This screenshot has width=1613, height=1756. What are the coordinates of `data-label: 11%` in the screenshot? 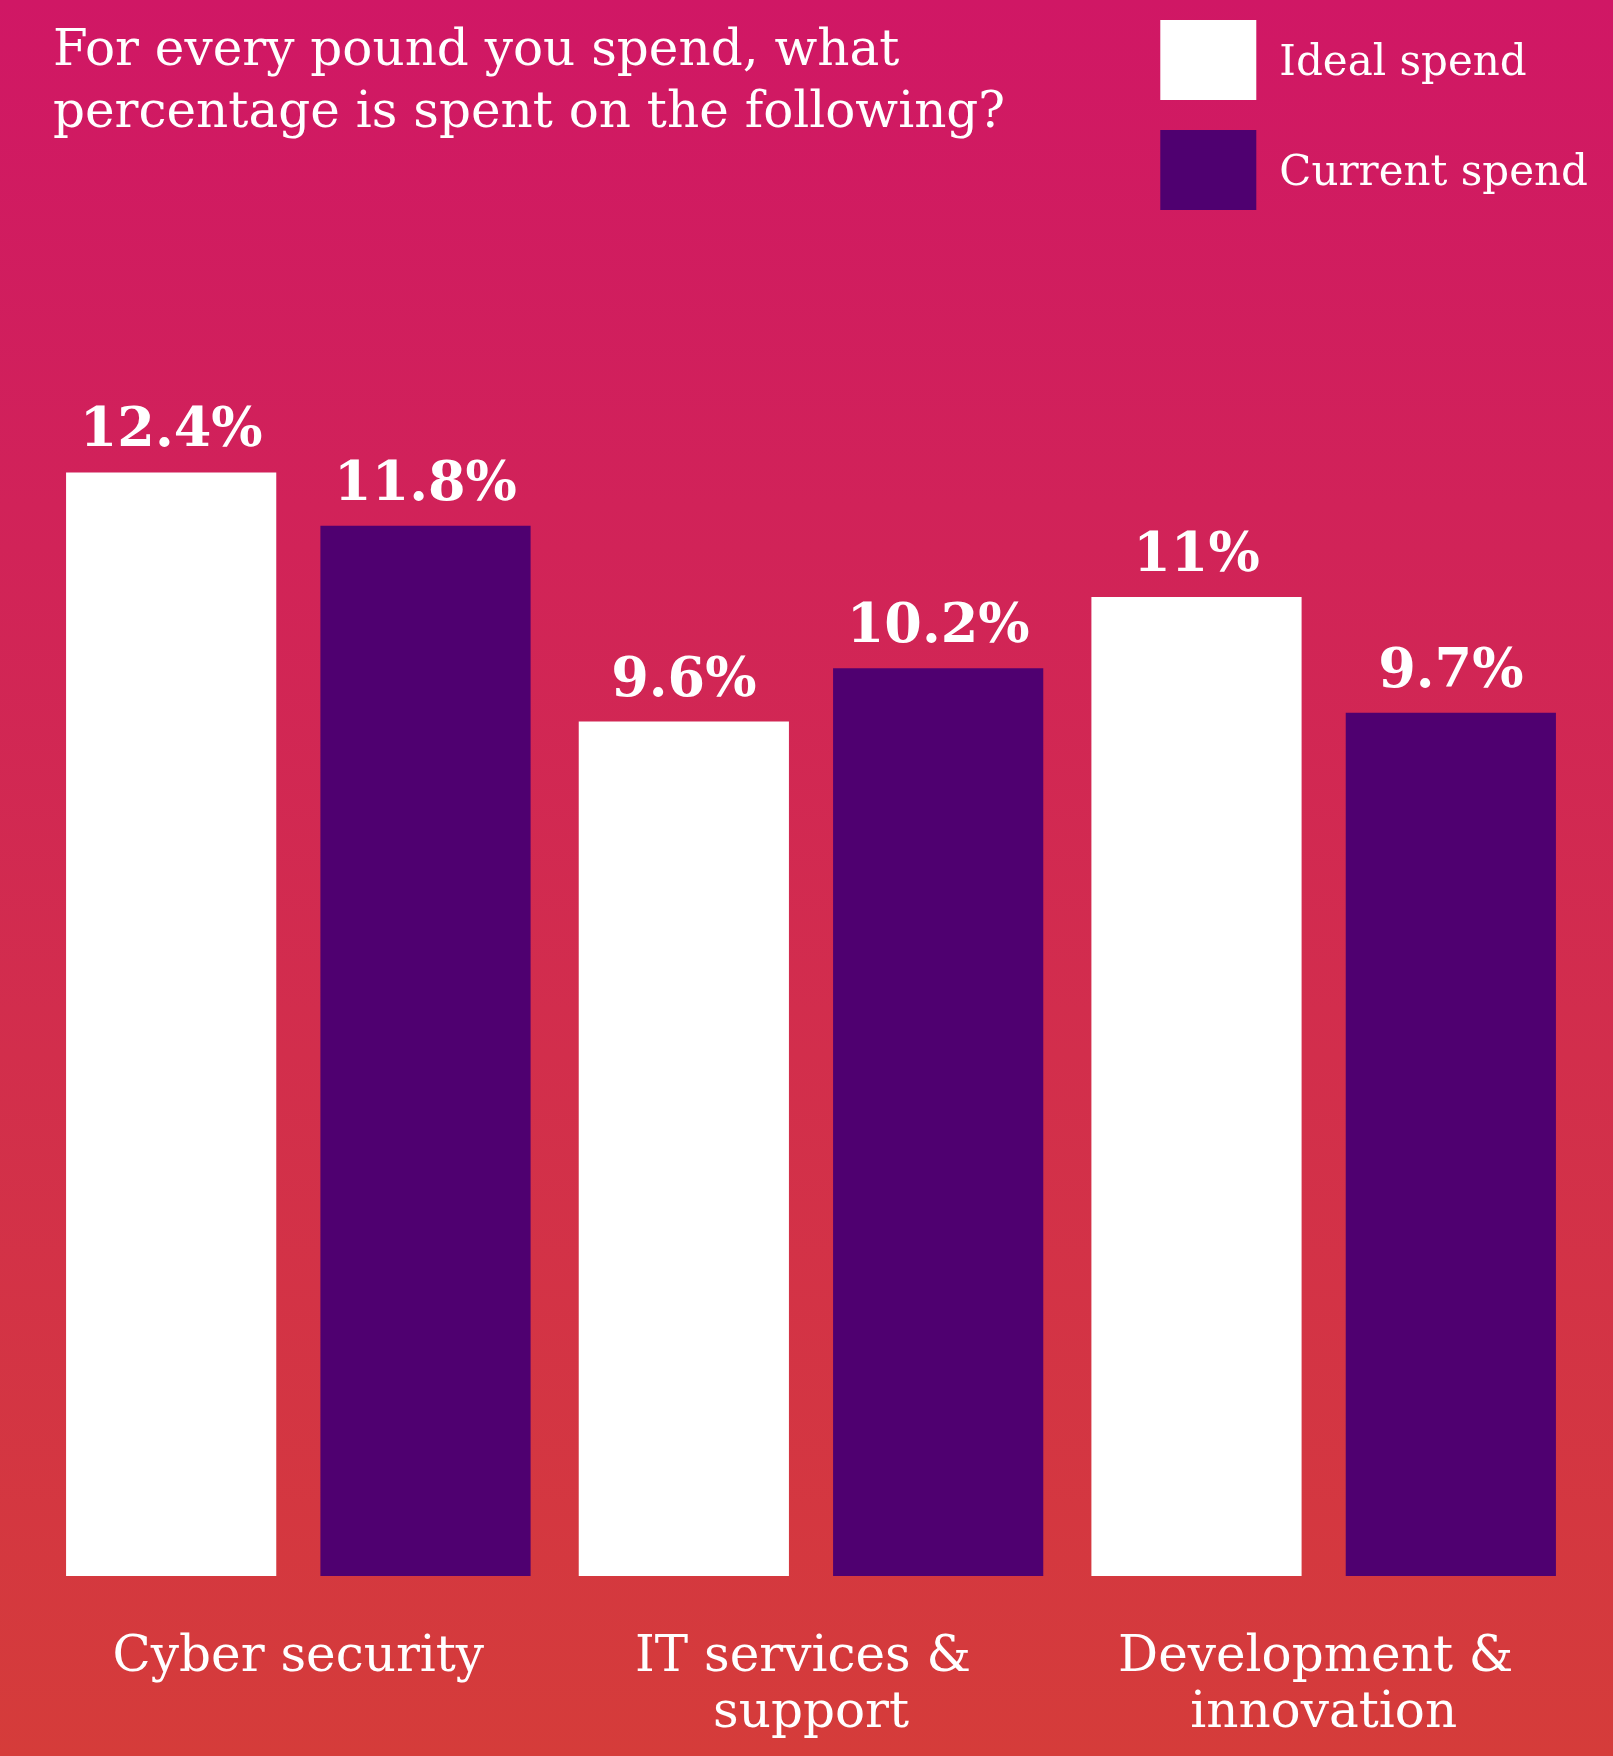 It's located at (1196, 552).